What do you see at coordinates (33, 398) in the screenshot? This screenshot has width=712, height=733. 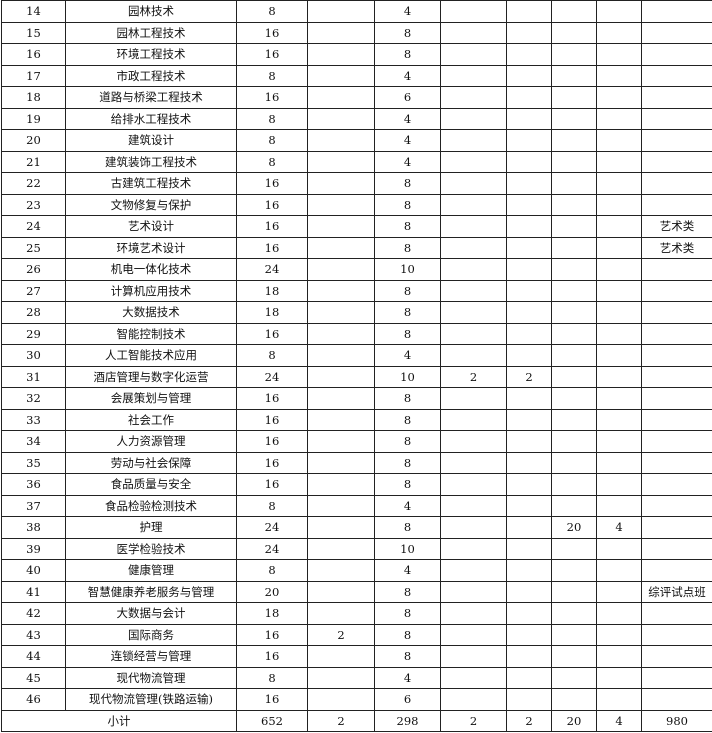 I see `cell-no: 32` at bounding box center [33, 398].